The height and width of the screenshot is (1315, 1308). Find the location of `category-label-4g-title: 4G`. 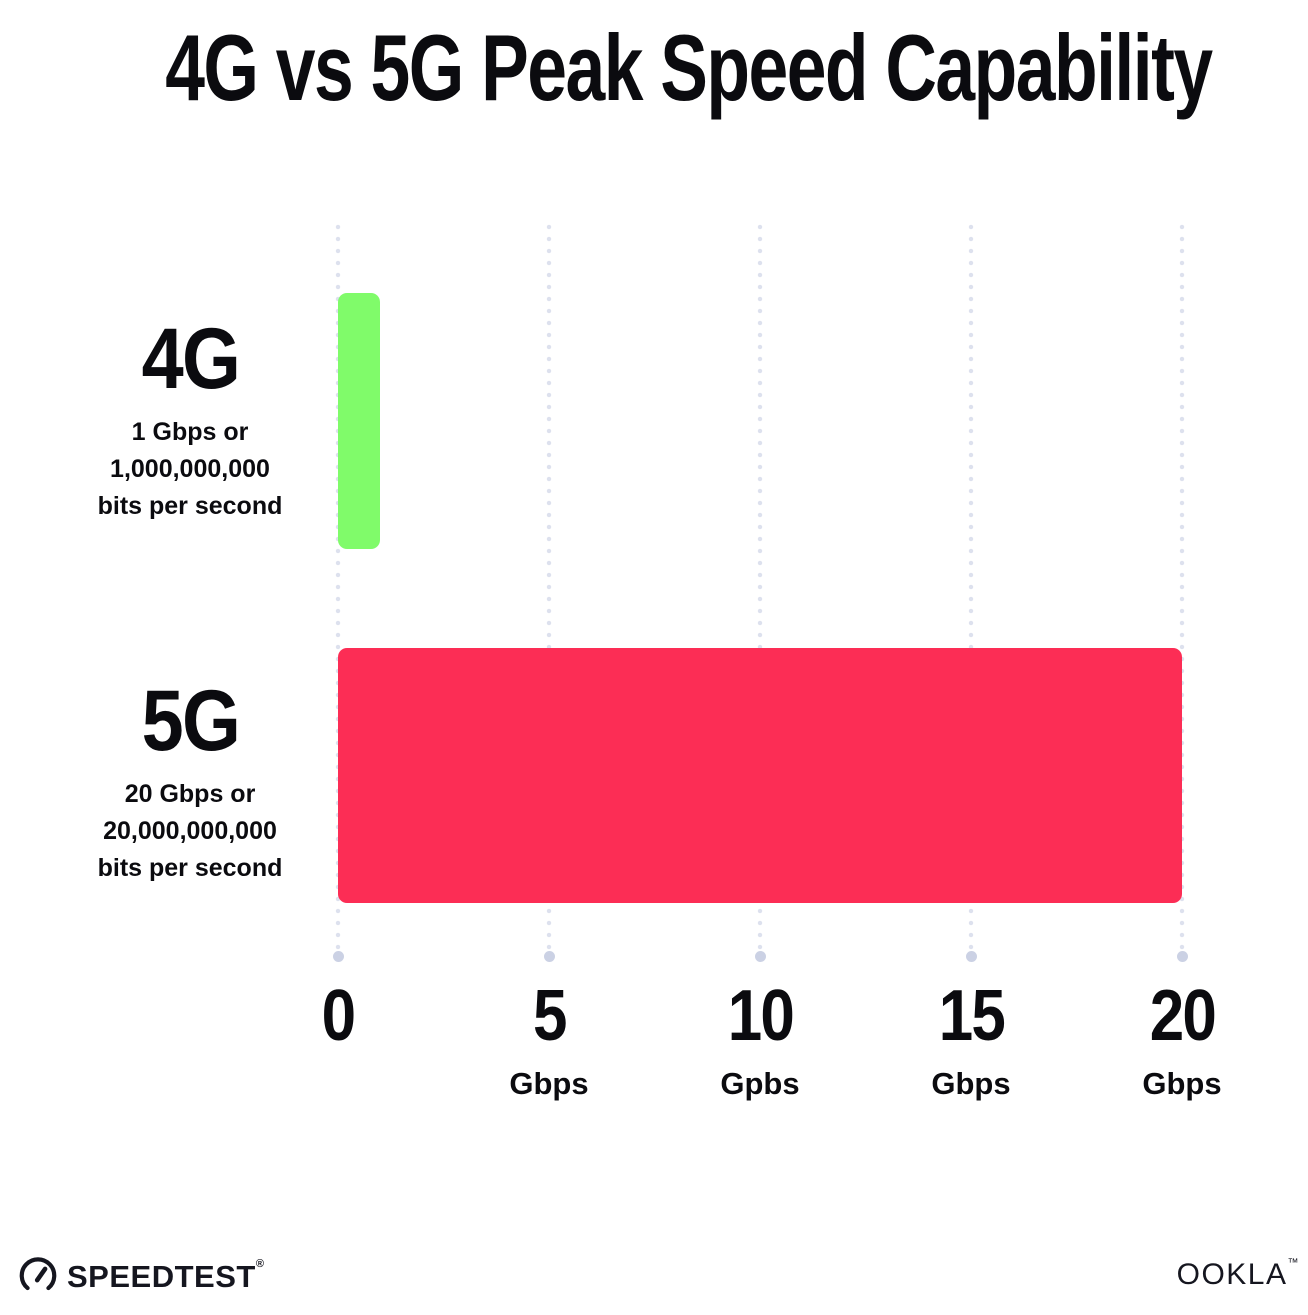

category-label-4g-title: 4G is located at coordinates (190, 359).